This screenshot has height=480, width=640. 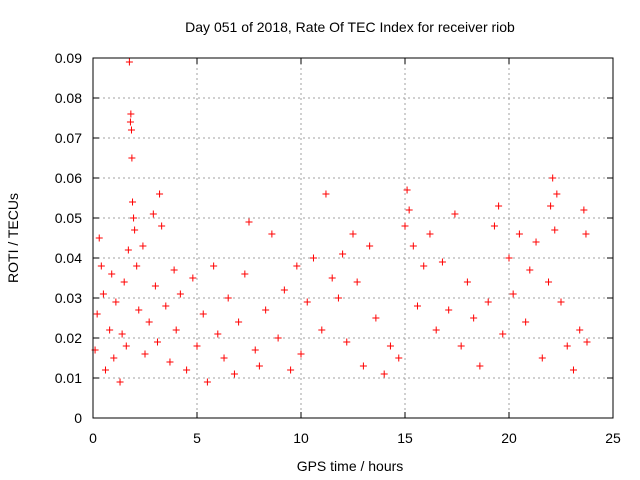 What do you see at coordinates (405, 438) in the screenshot?
I see `x-tick-label: 15` at bounding box center [405, 438].